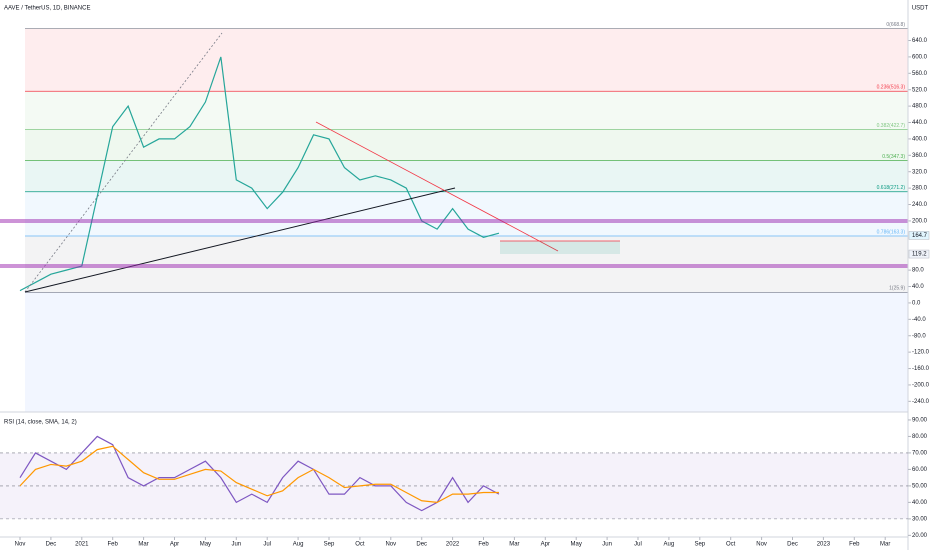 The image size is (932, 550). I want to click on y-tick-label: -200.0, so click(921, 386).